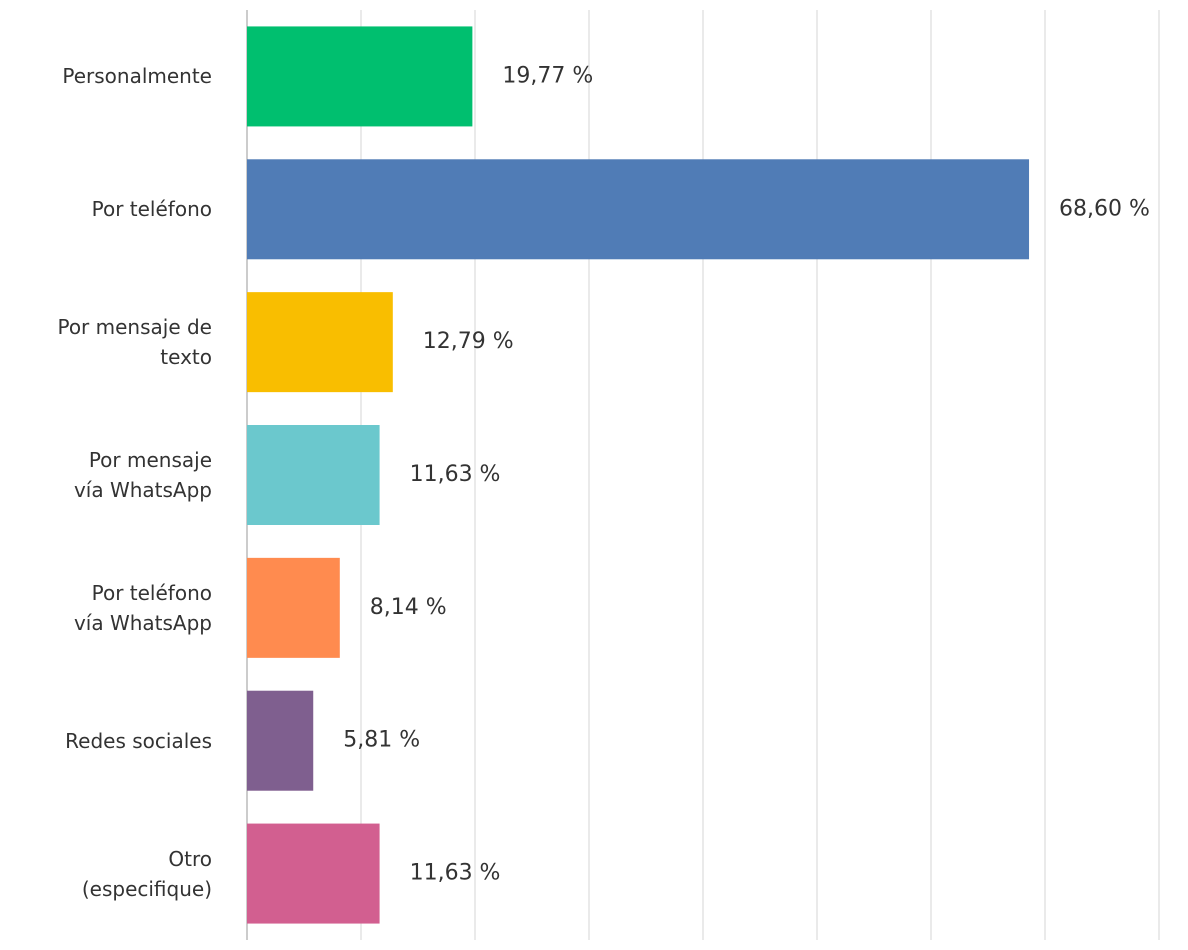 The width and height of the screenshot is (1188, 950). Describe the element at coordinates (138, 740) in the screenshot. I see `category-label: Redes sociales` at that location.